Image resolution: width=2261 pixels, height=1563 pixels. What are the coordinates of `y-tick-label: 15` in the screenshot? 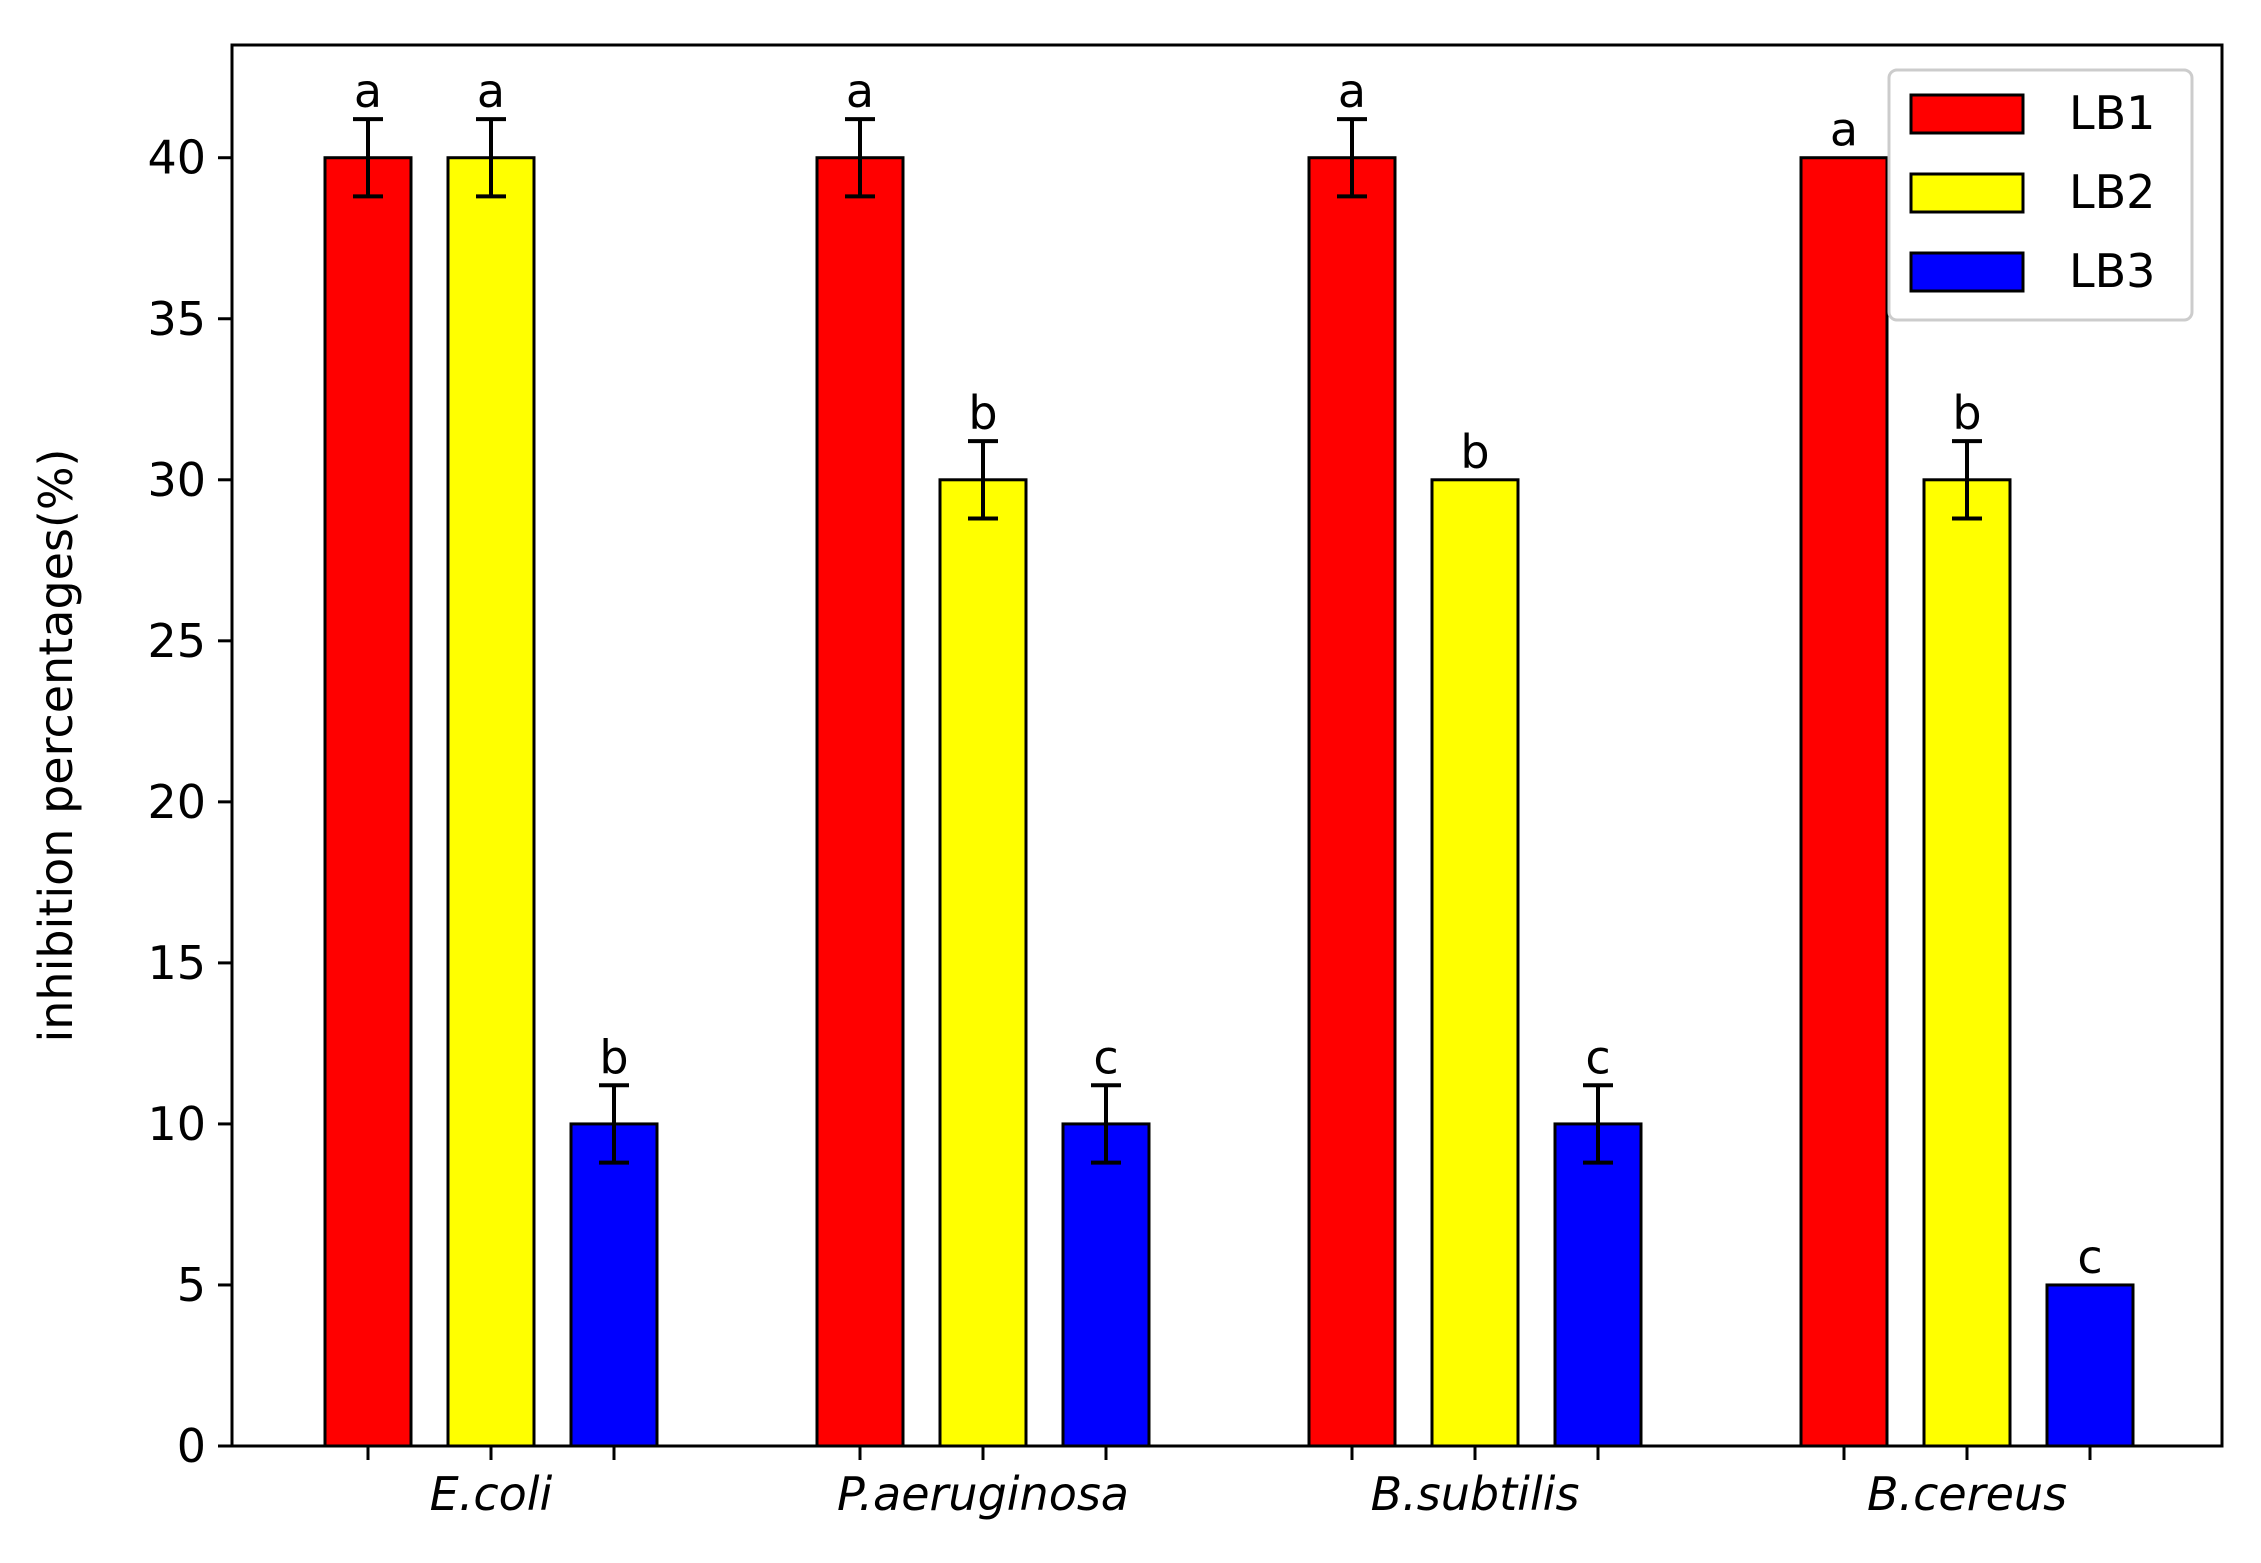 It's located at (176, 963).